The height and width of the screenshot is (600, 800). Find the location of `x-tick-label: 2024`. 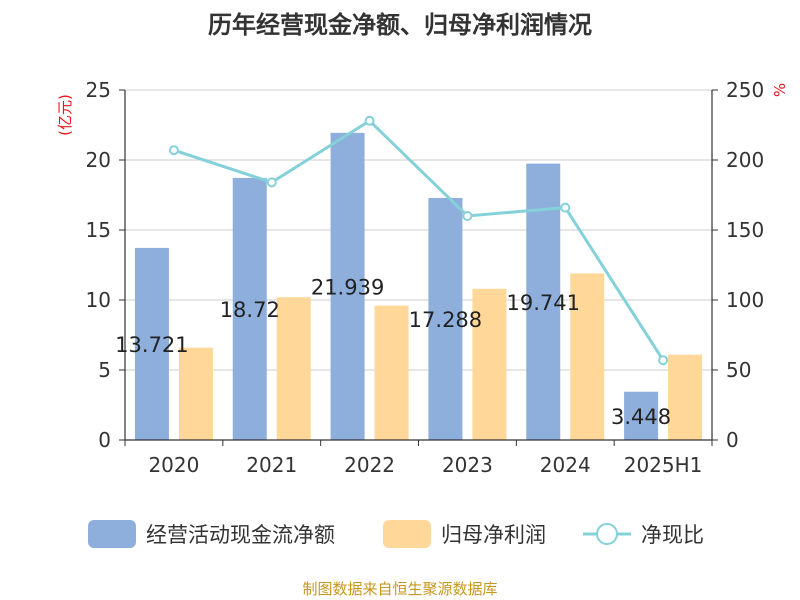

x-tick-label: 2024 is located at coordinates (565, 465).